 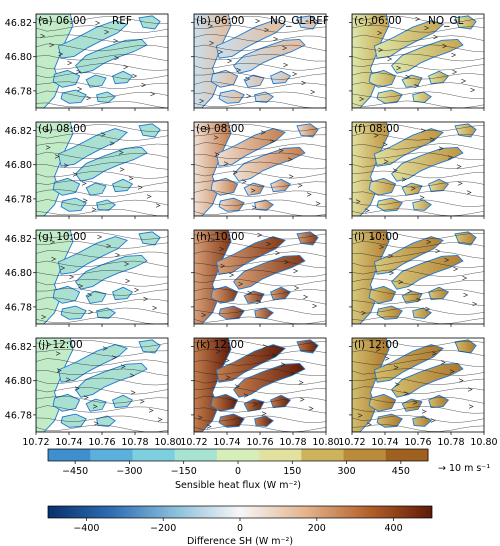 What do you see at coordinates (238, 485) in the screenshot?
I see `colorbar-label: Sensible heat flux (W m⁻²)` at bounding box center [238, 485].